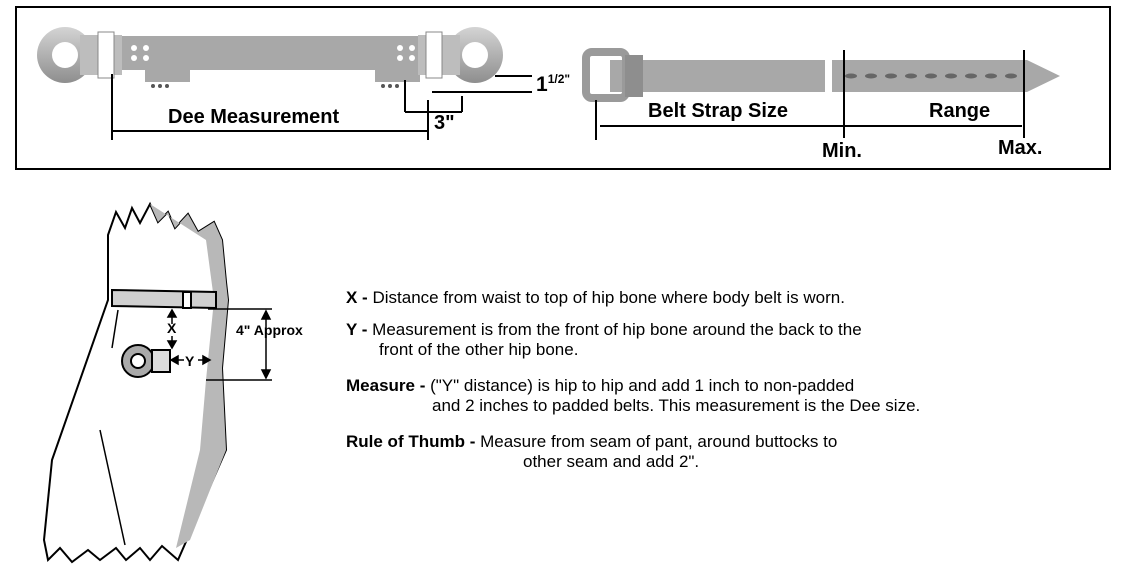 Image resolution: width=1124 pixels, height=576 pixels. What do you see at coordinates (450, 55) in the screenshot?
I see `right-dee-ring-icon` at bounding box center [450, 55].